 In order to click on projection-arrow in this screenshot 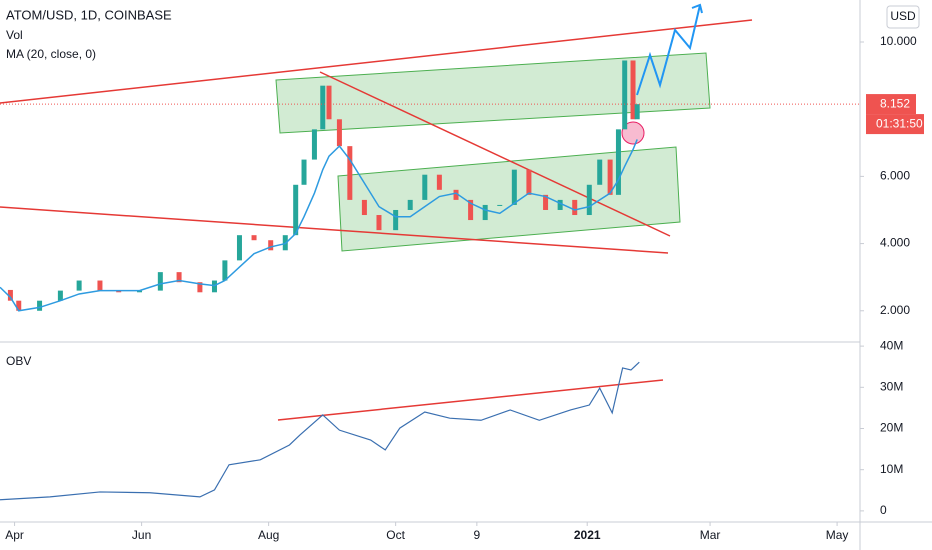, I will do `click(668, 50)`.